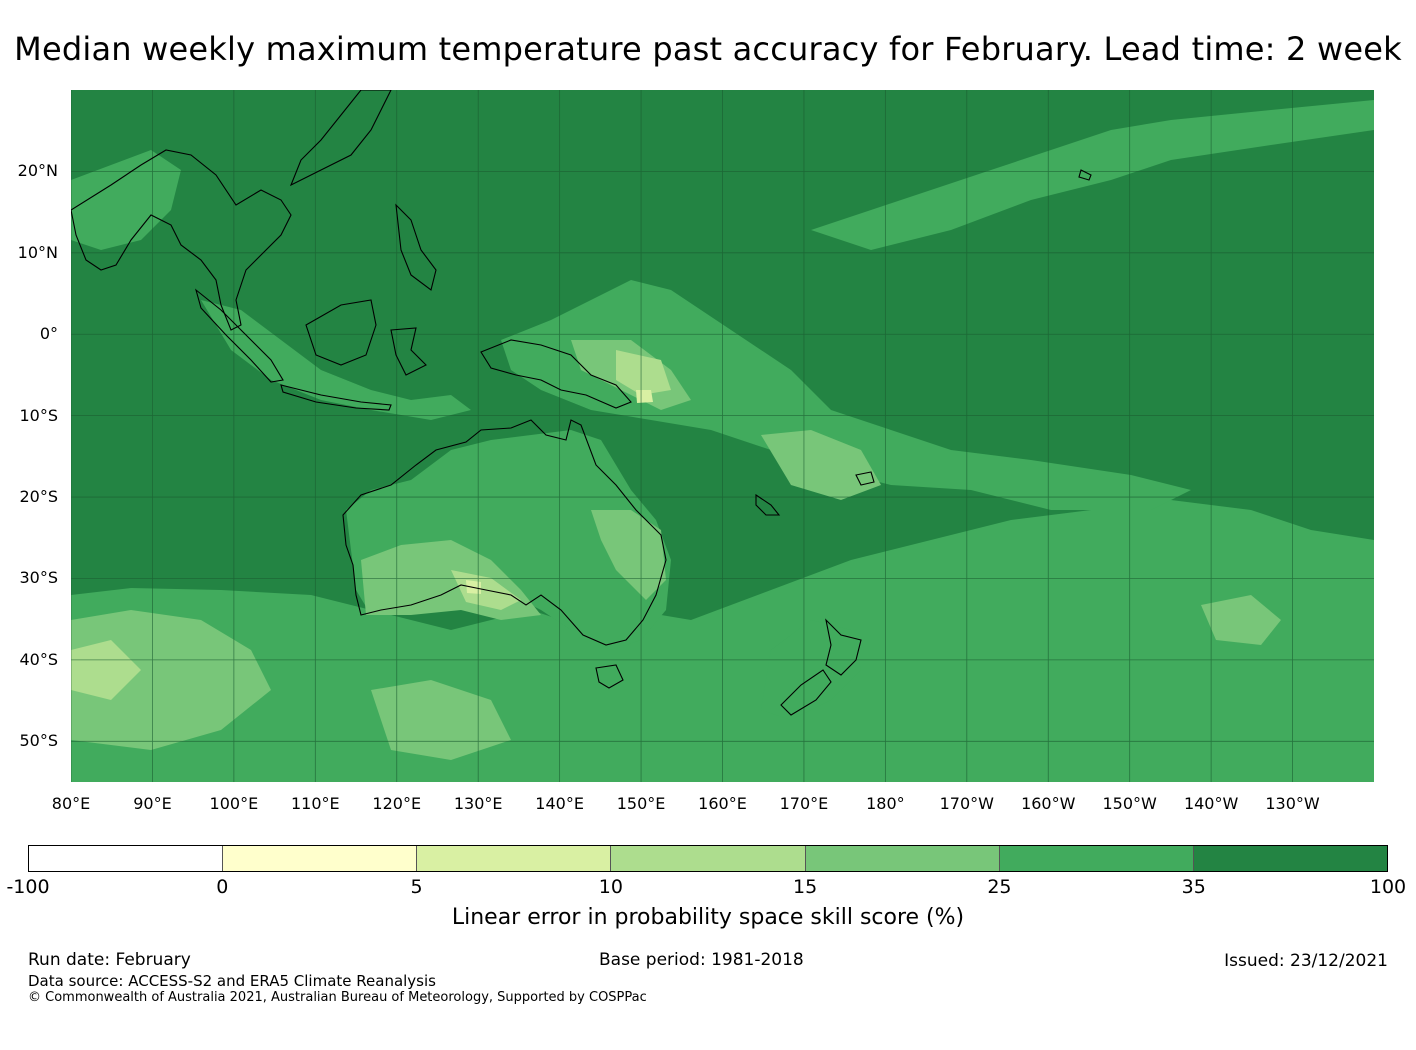 The width and height of the screenshot is (1416, 1050). Describe the element at coordinates (38, 741) in the screenshot. I see `latitude-label: 50°S` at that location.